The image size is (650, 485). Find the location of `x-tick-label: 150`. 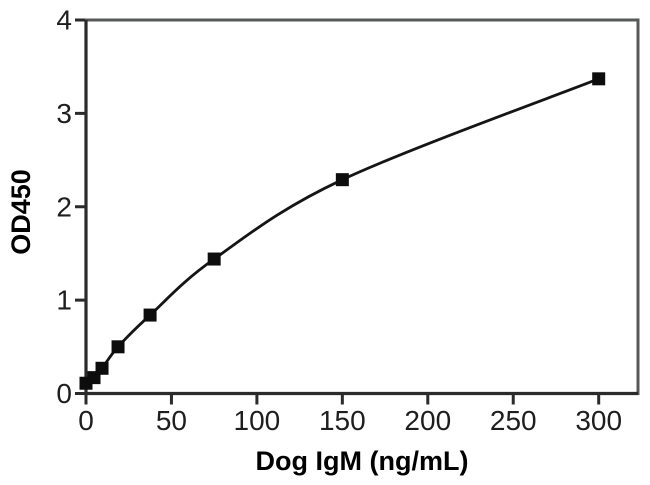

x-tick-label: 150 is located at coordinates (342, 420).